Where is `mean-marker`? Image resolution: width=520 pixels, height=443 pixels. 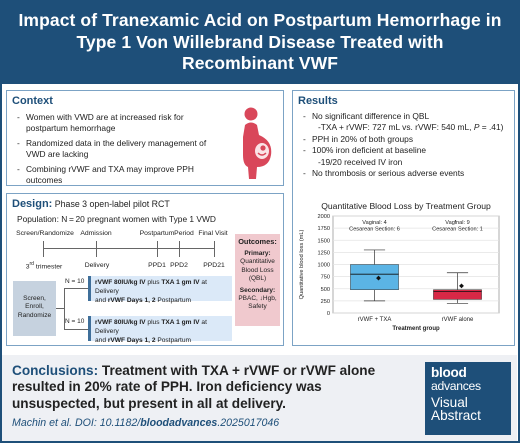 mean-marker is located at coordinates (461, 286).